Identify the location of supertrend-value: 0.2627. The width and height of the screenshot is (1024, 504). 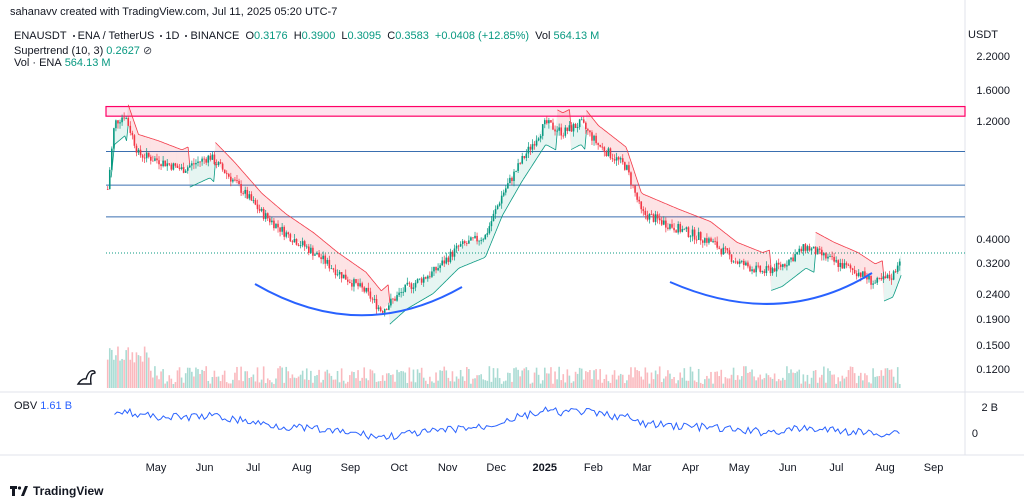
(123, 51).